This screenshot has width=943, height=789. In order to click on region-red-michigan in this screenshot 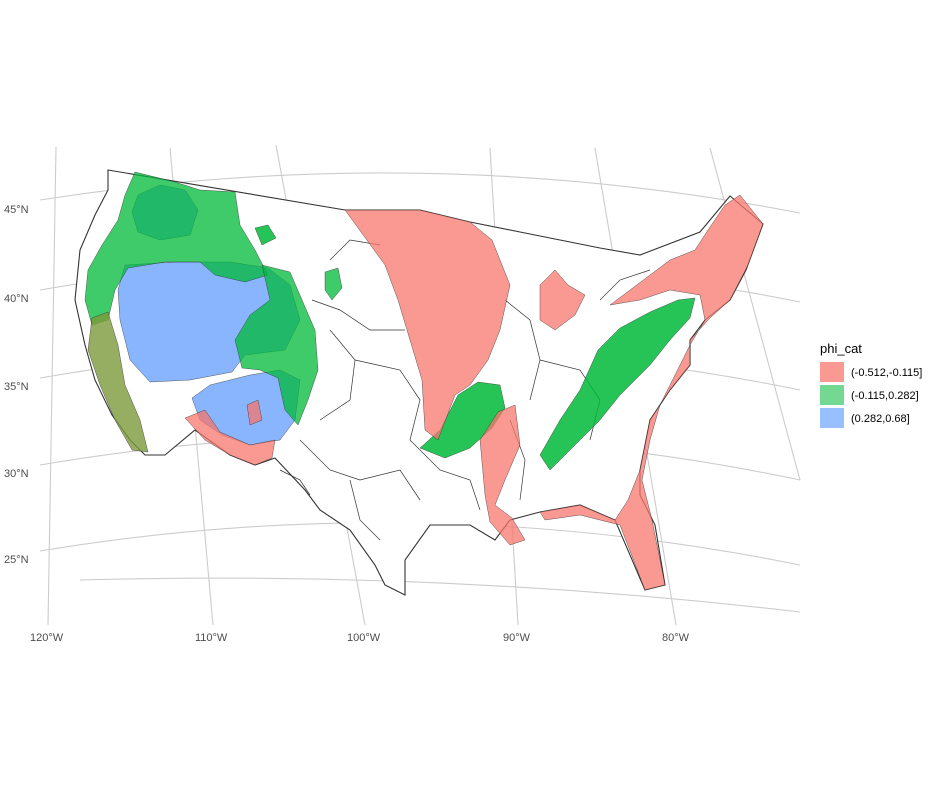, I will do `click(562, 300)`.